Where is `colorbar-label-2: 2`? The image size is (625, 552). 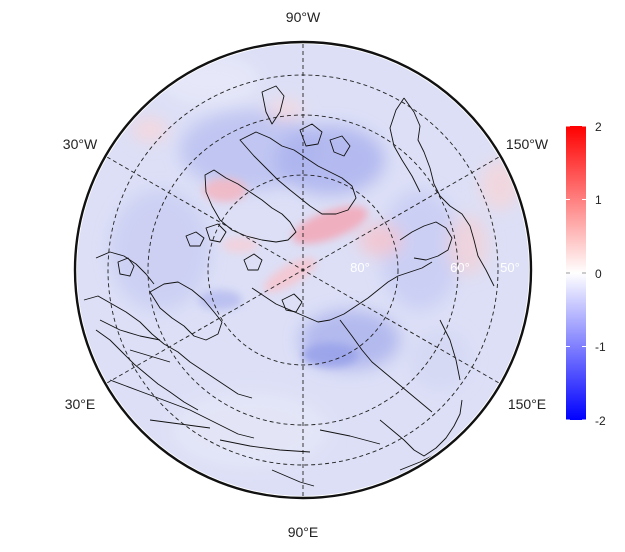 colorbar-label-2: 2 is located at coordinates (598, 127).